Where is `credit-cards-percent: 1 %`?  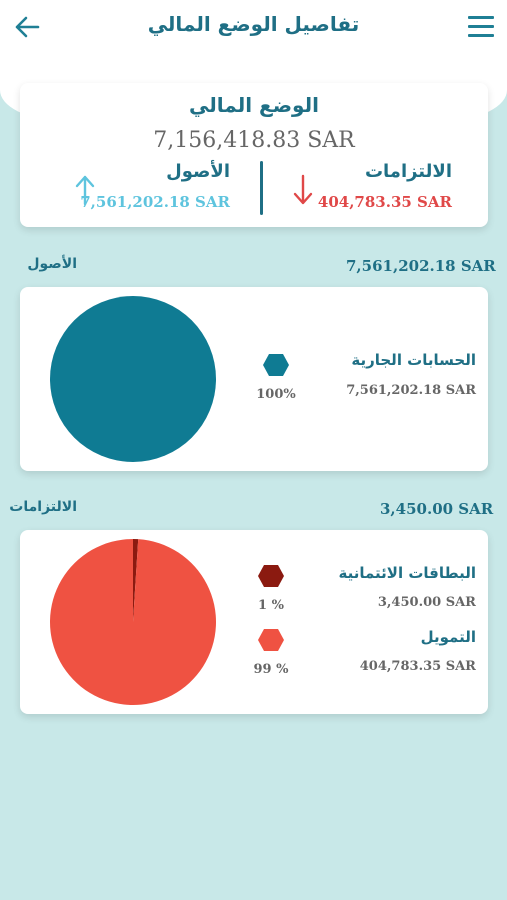 credit-cards-percent: 1 % is located at coordinates (271, 605).